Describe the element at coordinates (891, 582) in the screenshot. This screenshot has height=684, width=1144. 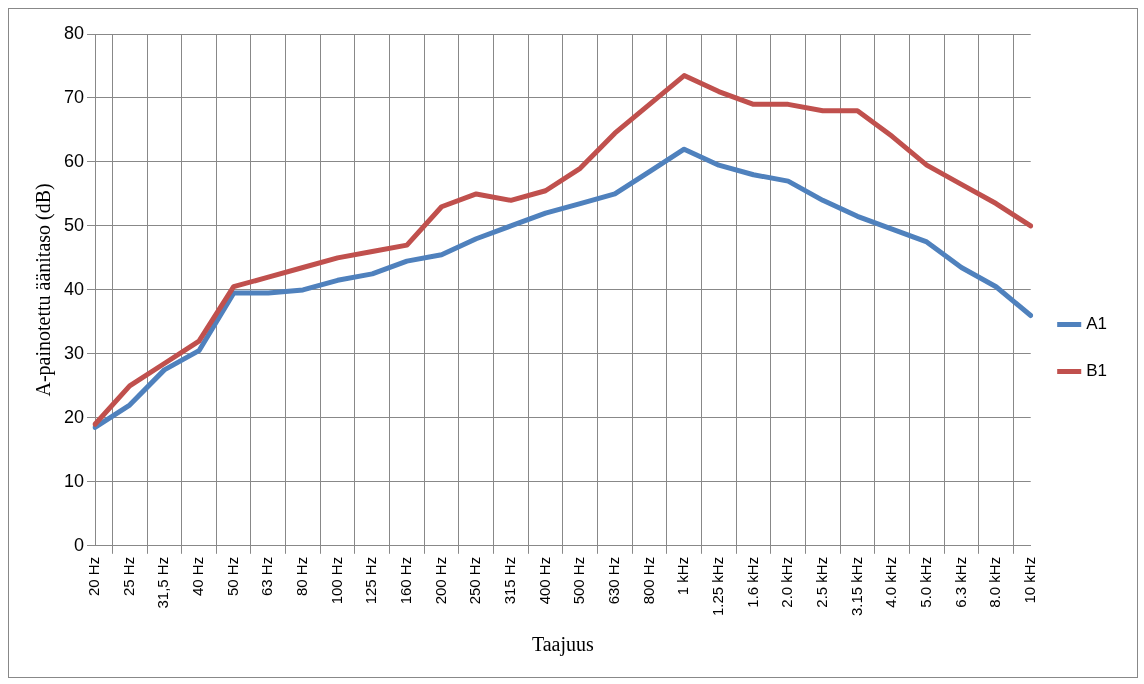
I see `x-tick-label: 4.0 kHz` at that location.